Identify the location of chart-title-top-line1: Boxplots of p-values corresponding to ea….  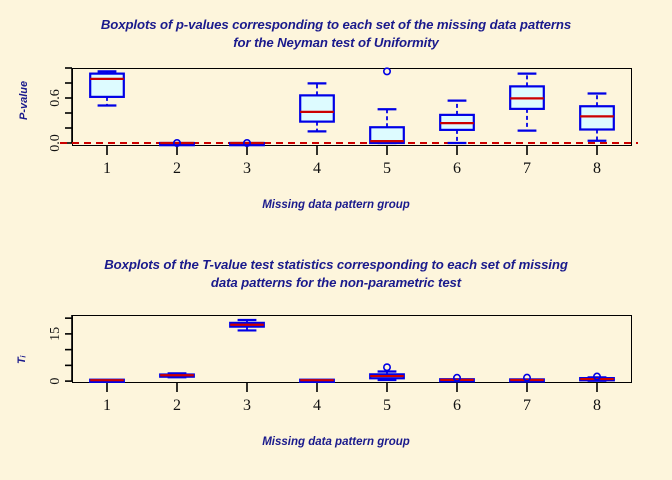
(336, 24).